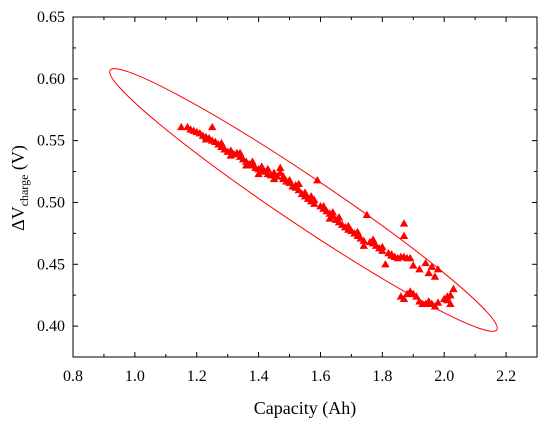 Image resolution: width=550 pixels, height=426 pixels. What do you see at coordinates (51, 17) in the screenshot?
I see `y-tick-label: 0.65` at bounding box center [51, 17].